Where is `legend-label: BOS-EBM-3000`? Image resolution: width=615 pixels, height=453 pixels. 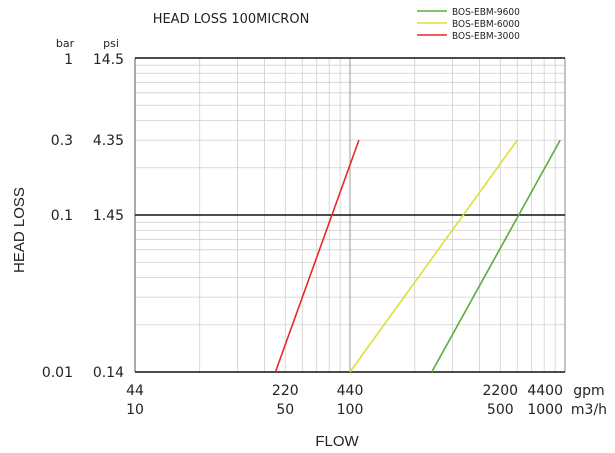
legend-label: BOS-EBM-3000 is located at coordinates (486, 36).